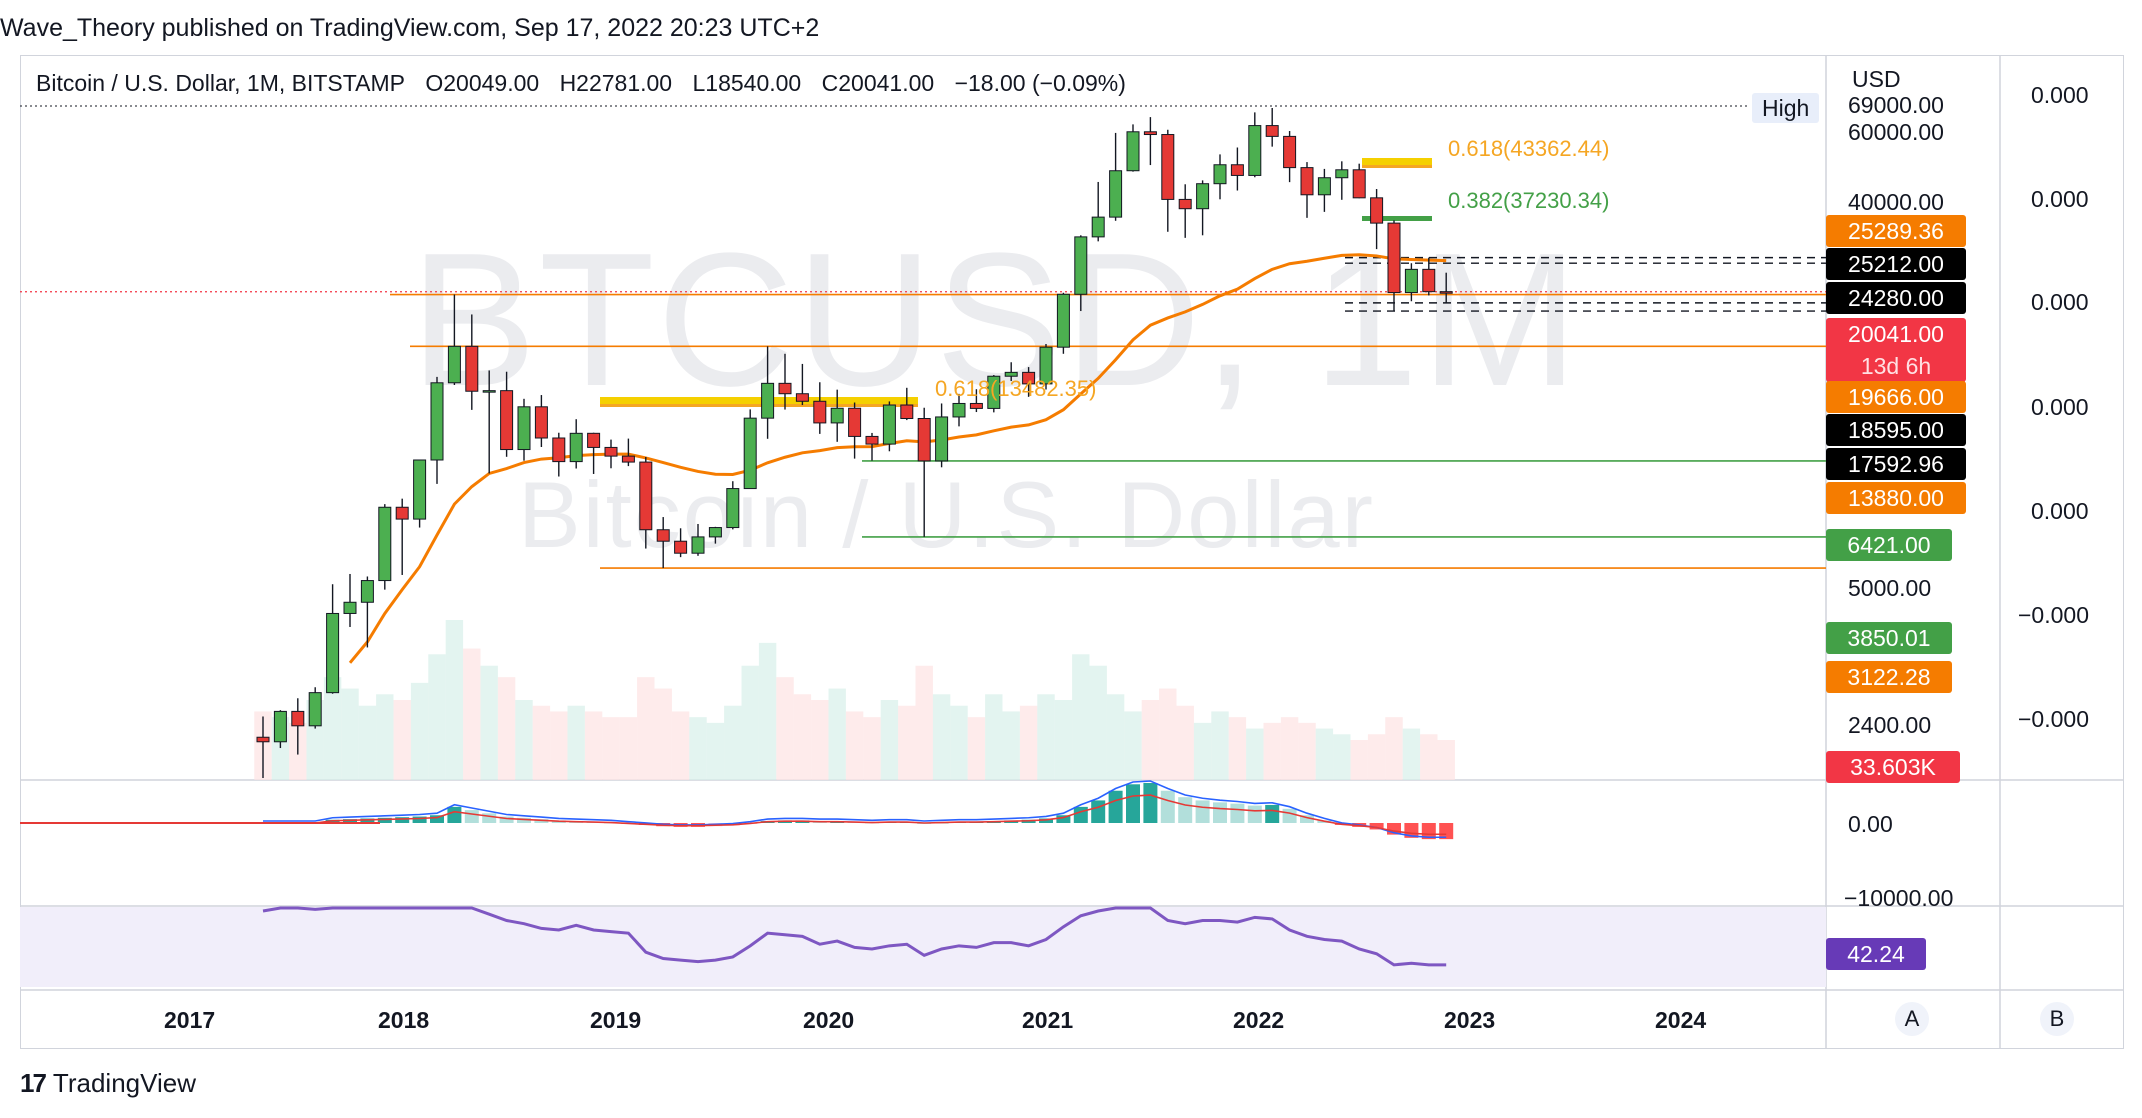 The height and width of the screenshot is (1118, 2142). I want to click on time-tick: 2017, so click(190, 1020).